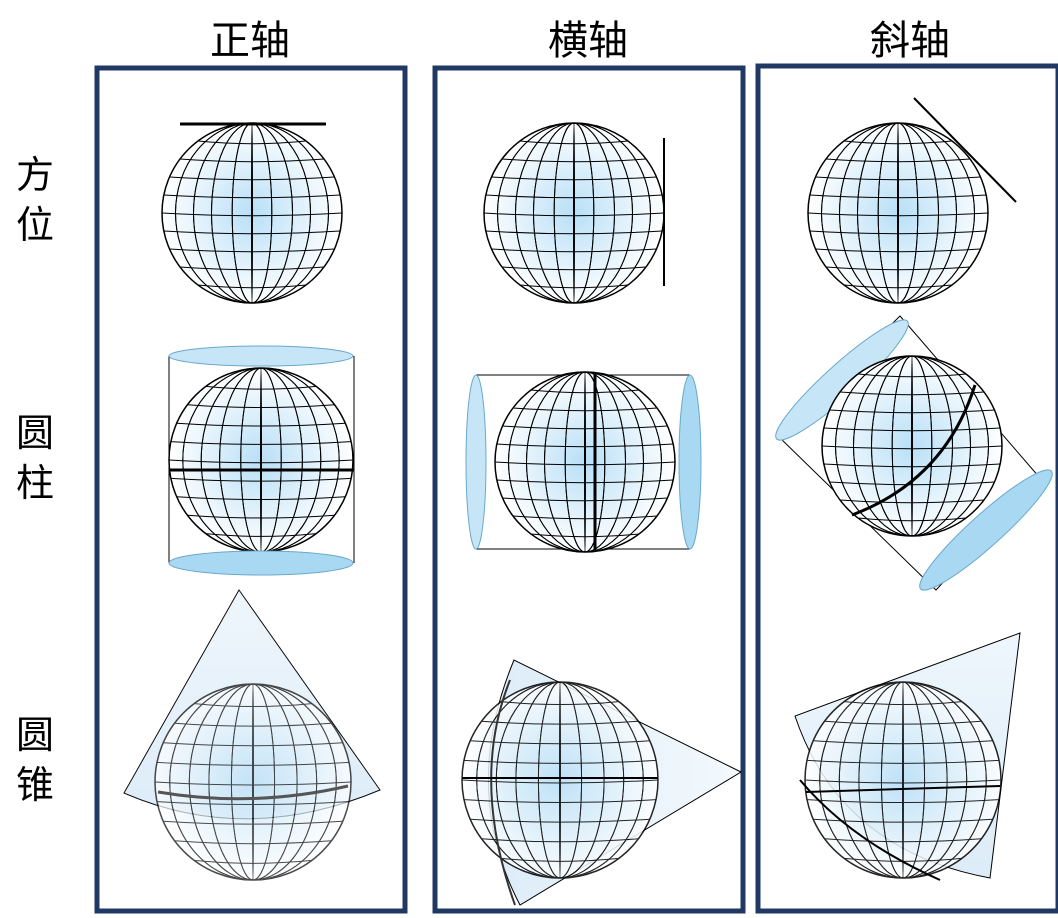 The width and height of the screenshot is (1058, 918). What do you see at coordinates (250, 41) in the screenshot?
I see `column-header-normal: 正轴` at bounding box center [250, 41].